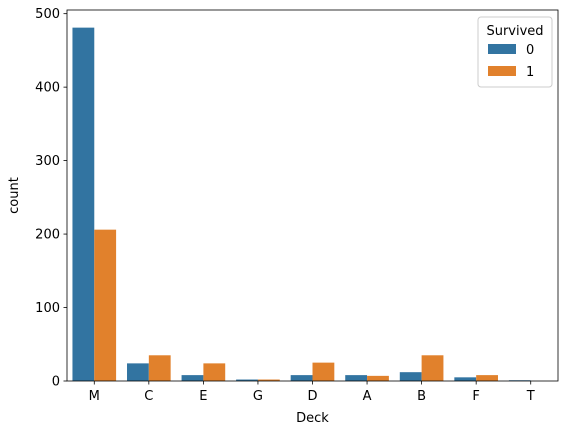 This screenshot has width=571, height=434. Describe the element at coordinates (47, 308) in the screenshot. I see `y-tick-label: 100` at that location.